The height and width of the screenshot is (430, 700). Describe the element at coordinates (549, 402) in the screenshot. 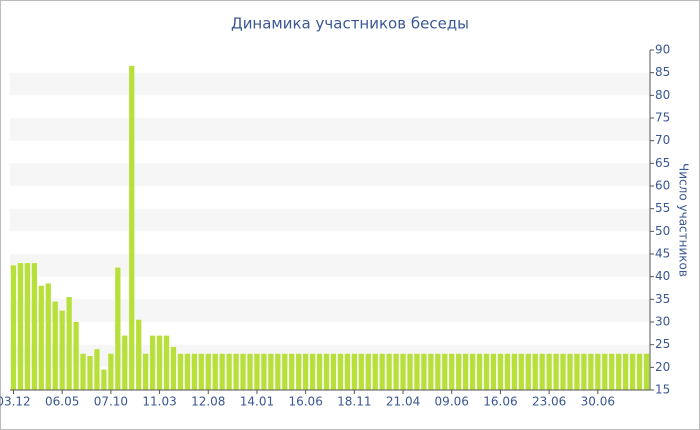

I see `x-tick-label: 23.06` at that location.